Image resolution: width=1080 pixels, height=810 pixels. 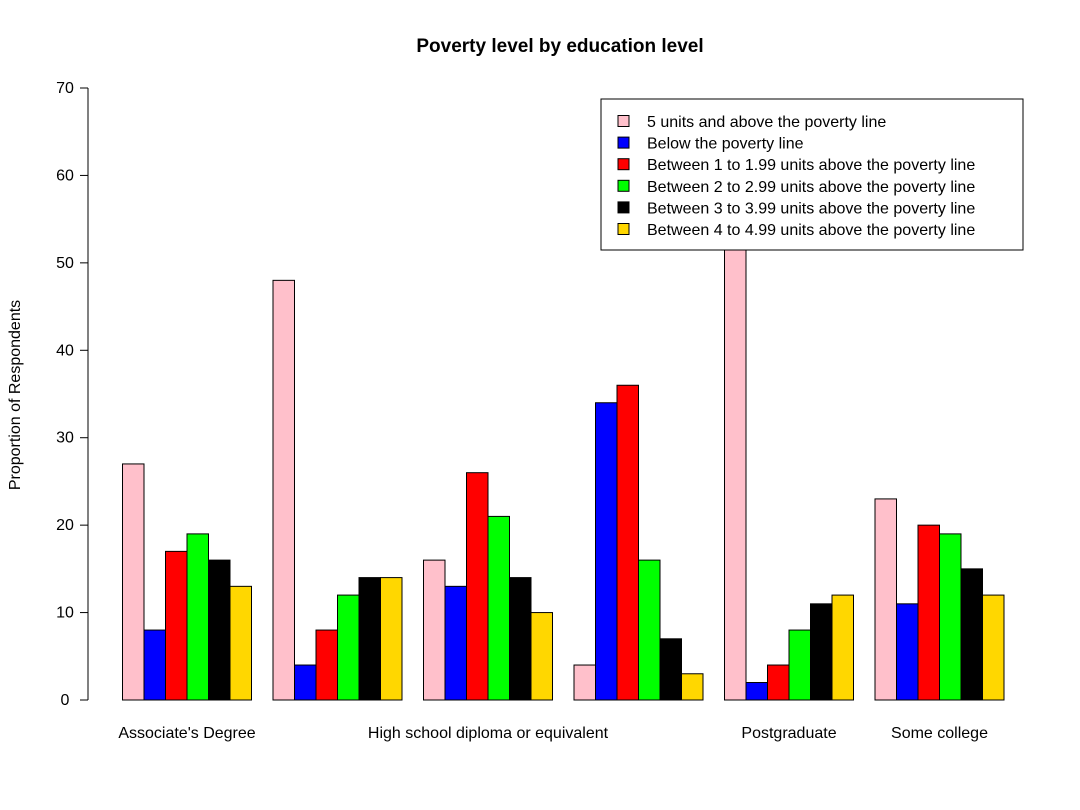 What do you see at coordinates (186, 733) in the screenshot?
I see `x-tick-label: Associate's Degree` at bounding box center [186, 733].